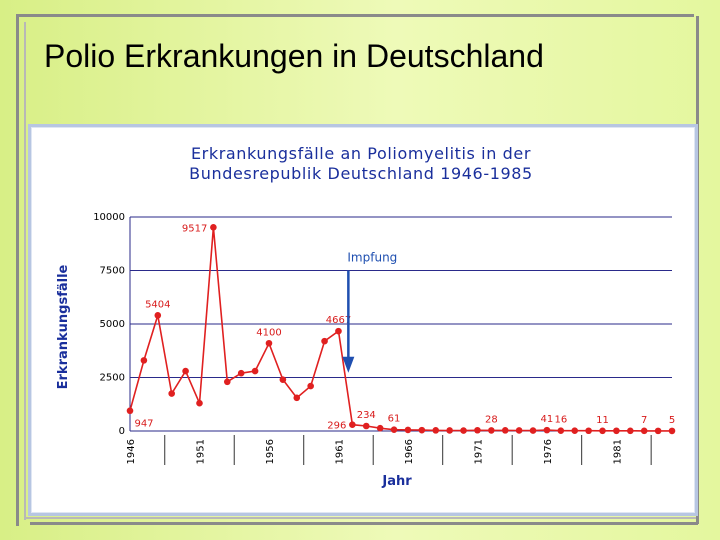 This screenshot has width=720, height=540. What do you see at coordinates (25, 271) in the screenshot?
I see `frame-inner-left-line` at bounding box center [25, 271].